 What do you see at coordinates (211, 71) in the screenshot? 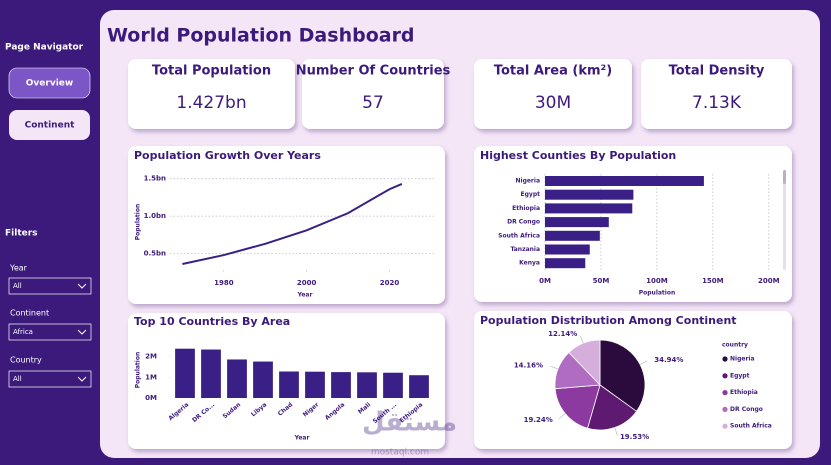
I see `kpi-label: Total Population` at bounding box center [211, 71].